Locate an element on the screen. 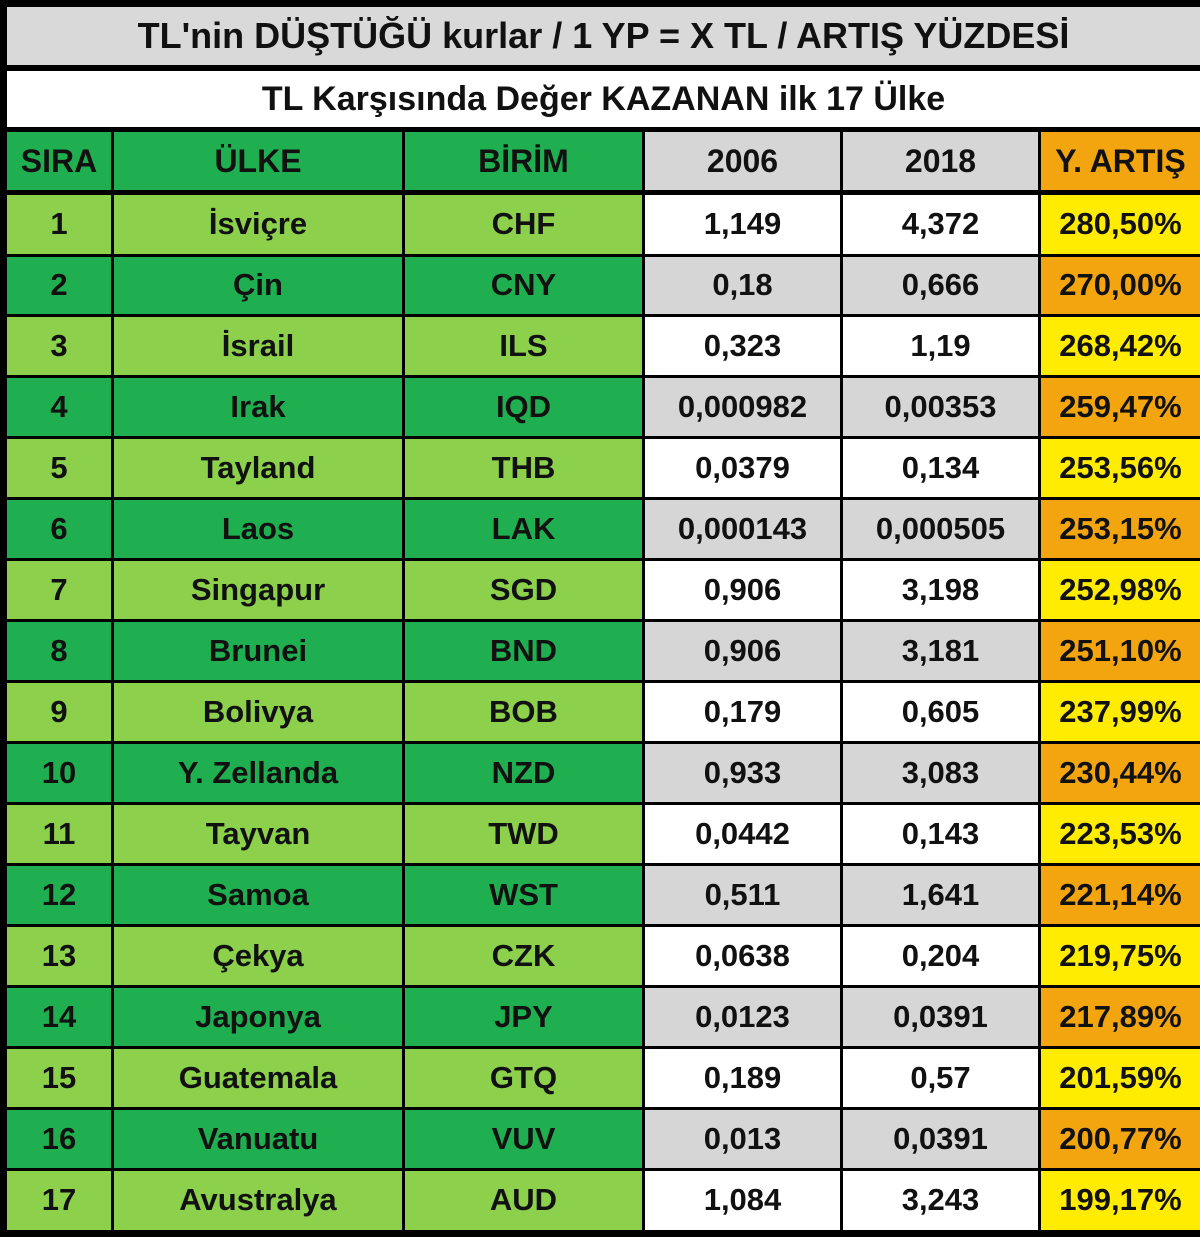  cell-rank: 10 is located at coordinates (57, 773).